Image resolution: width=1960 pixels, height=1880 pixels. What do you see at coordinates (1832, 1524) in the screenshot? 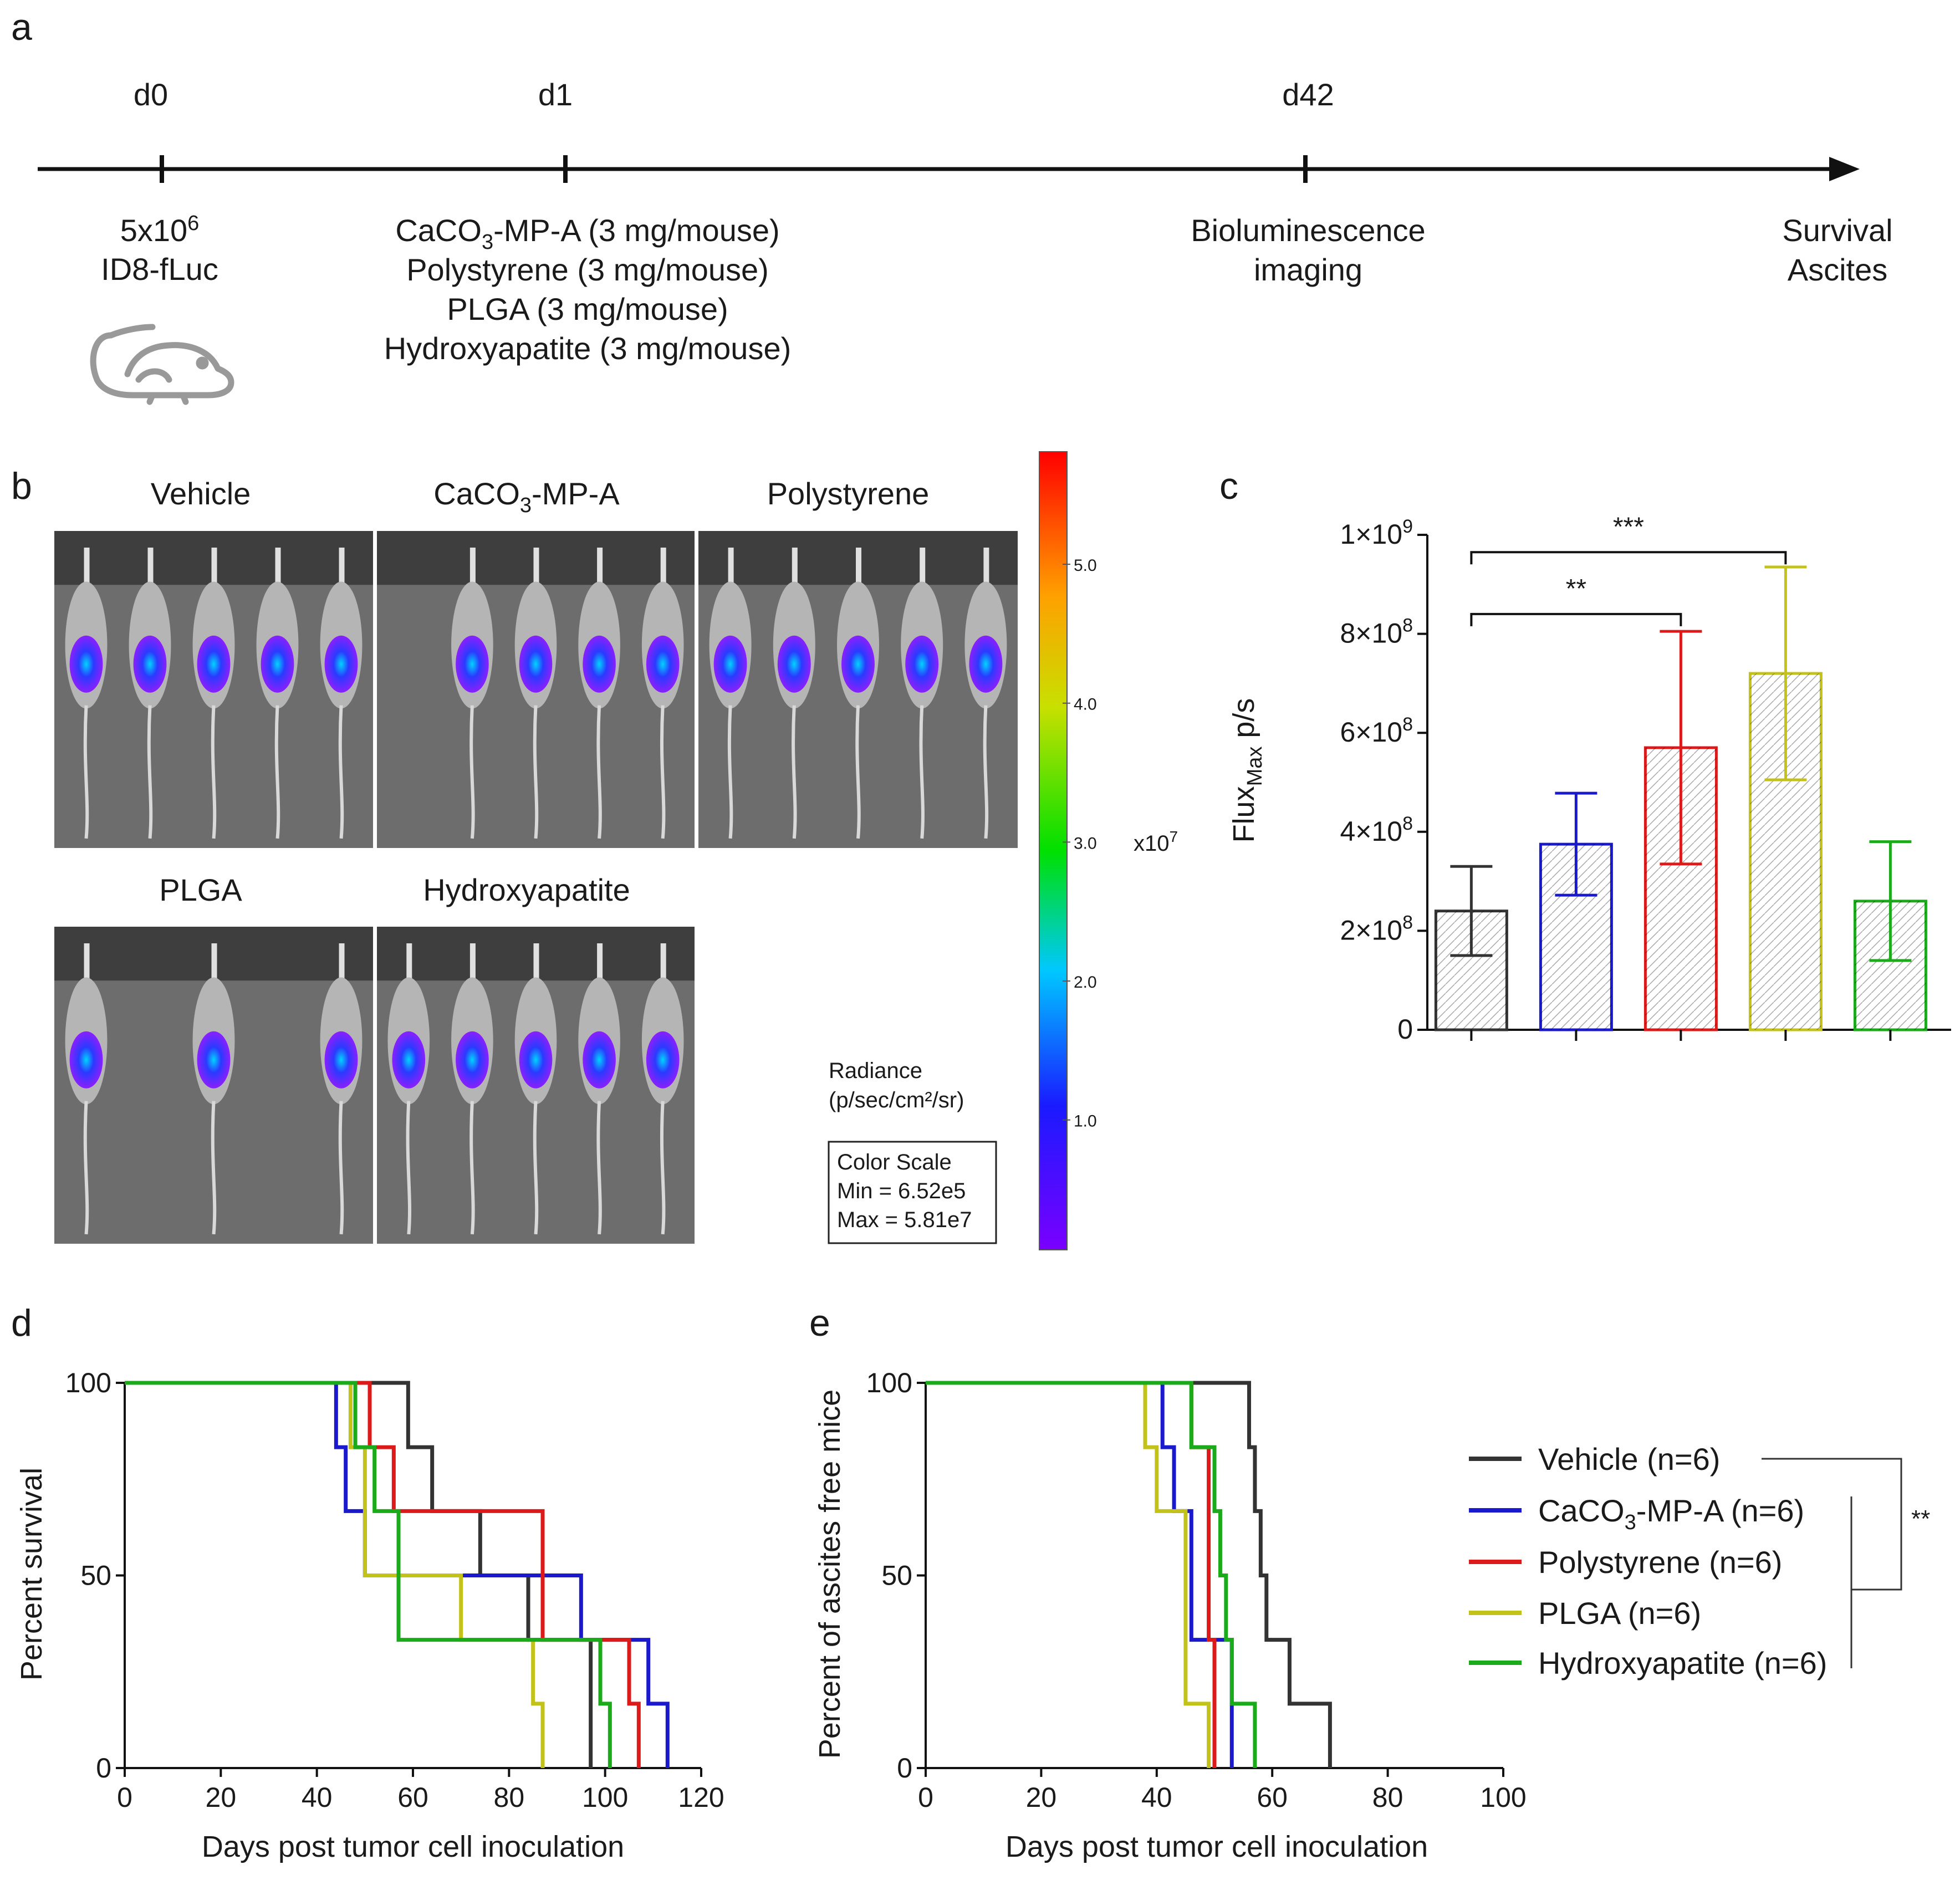
I see `legend-significance-bracket` at bounding box center [1832, 1524].